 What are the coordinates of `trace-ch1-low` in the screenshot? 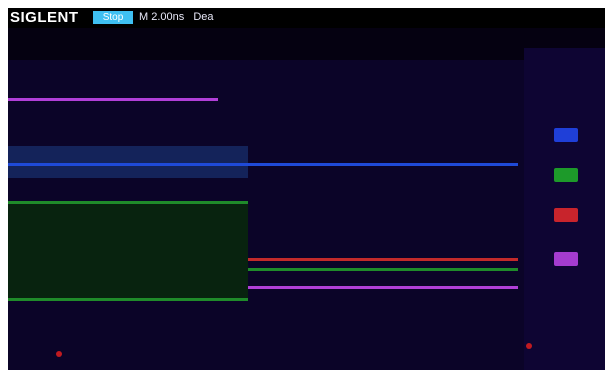 It's located at (383, 287).